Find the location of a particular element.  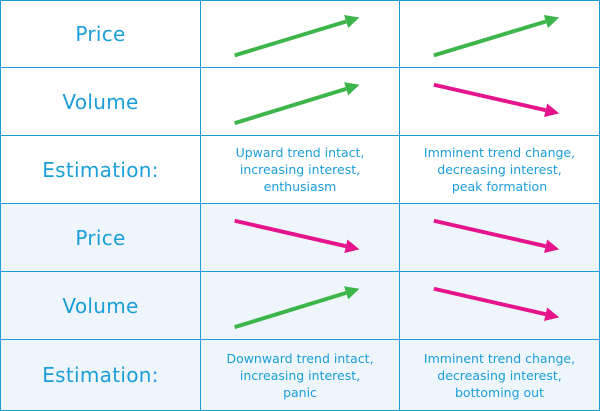

estimation-line: bottoming out is located at coordinates (499, 392).